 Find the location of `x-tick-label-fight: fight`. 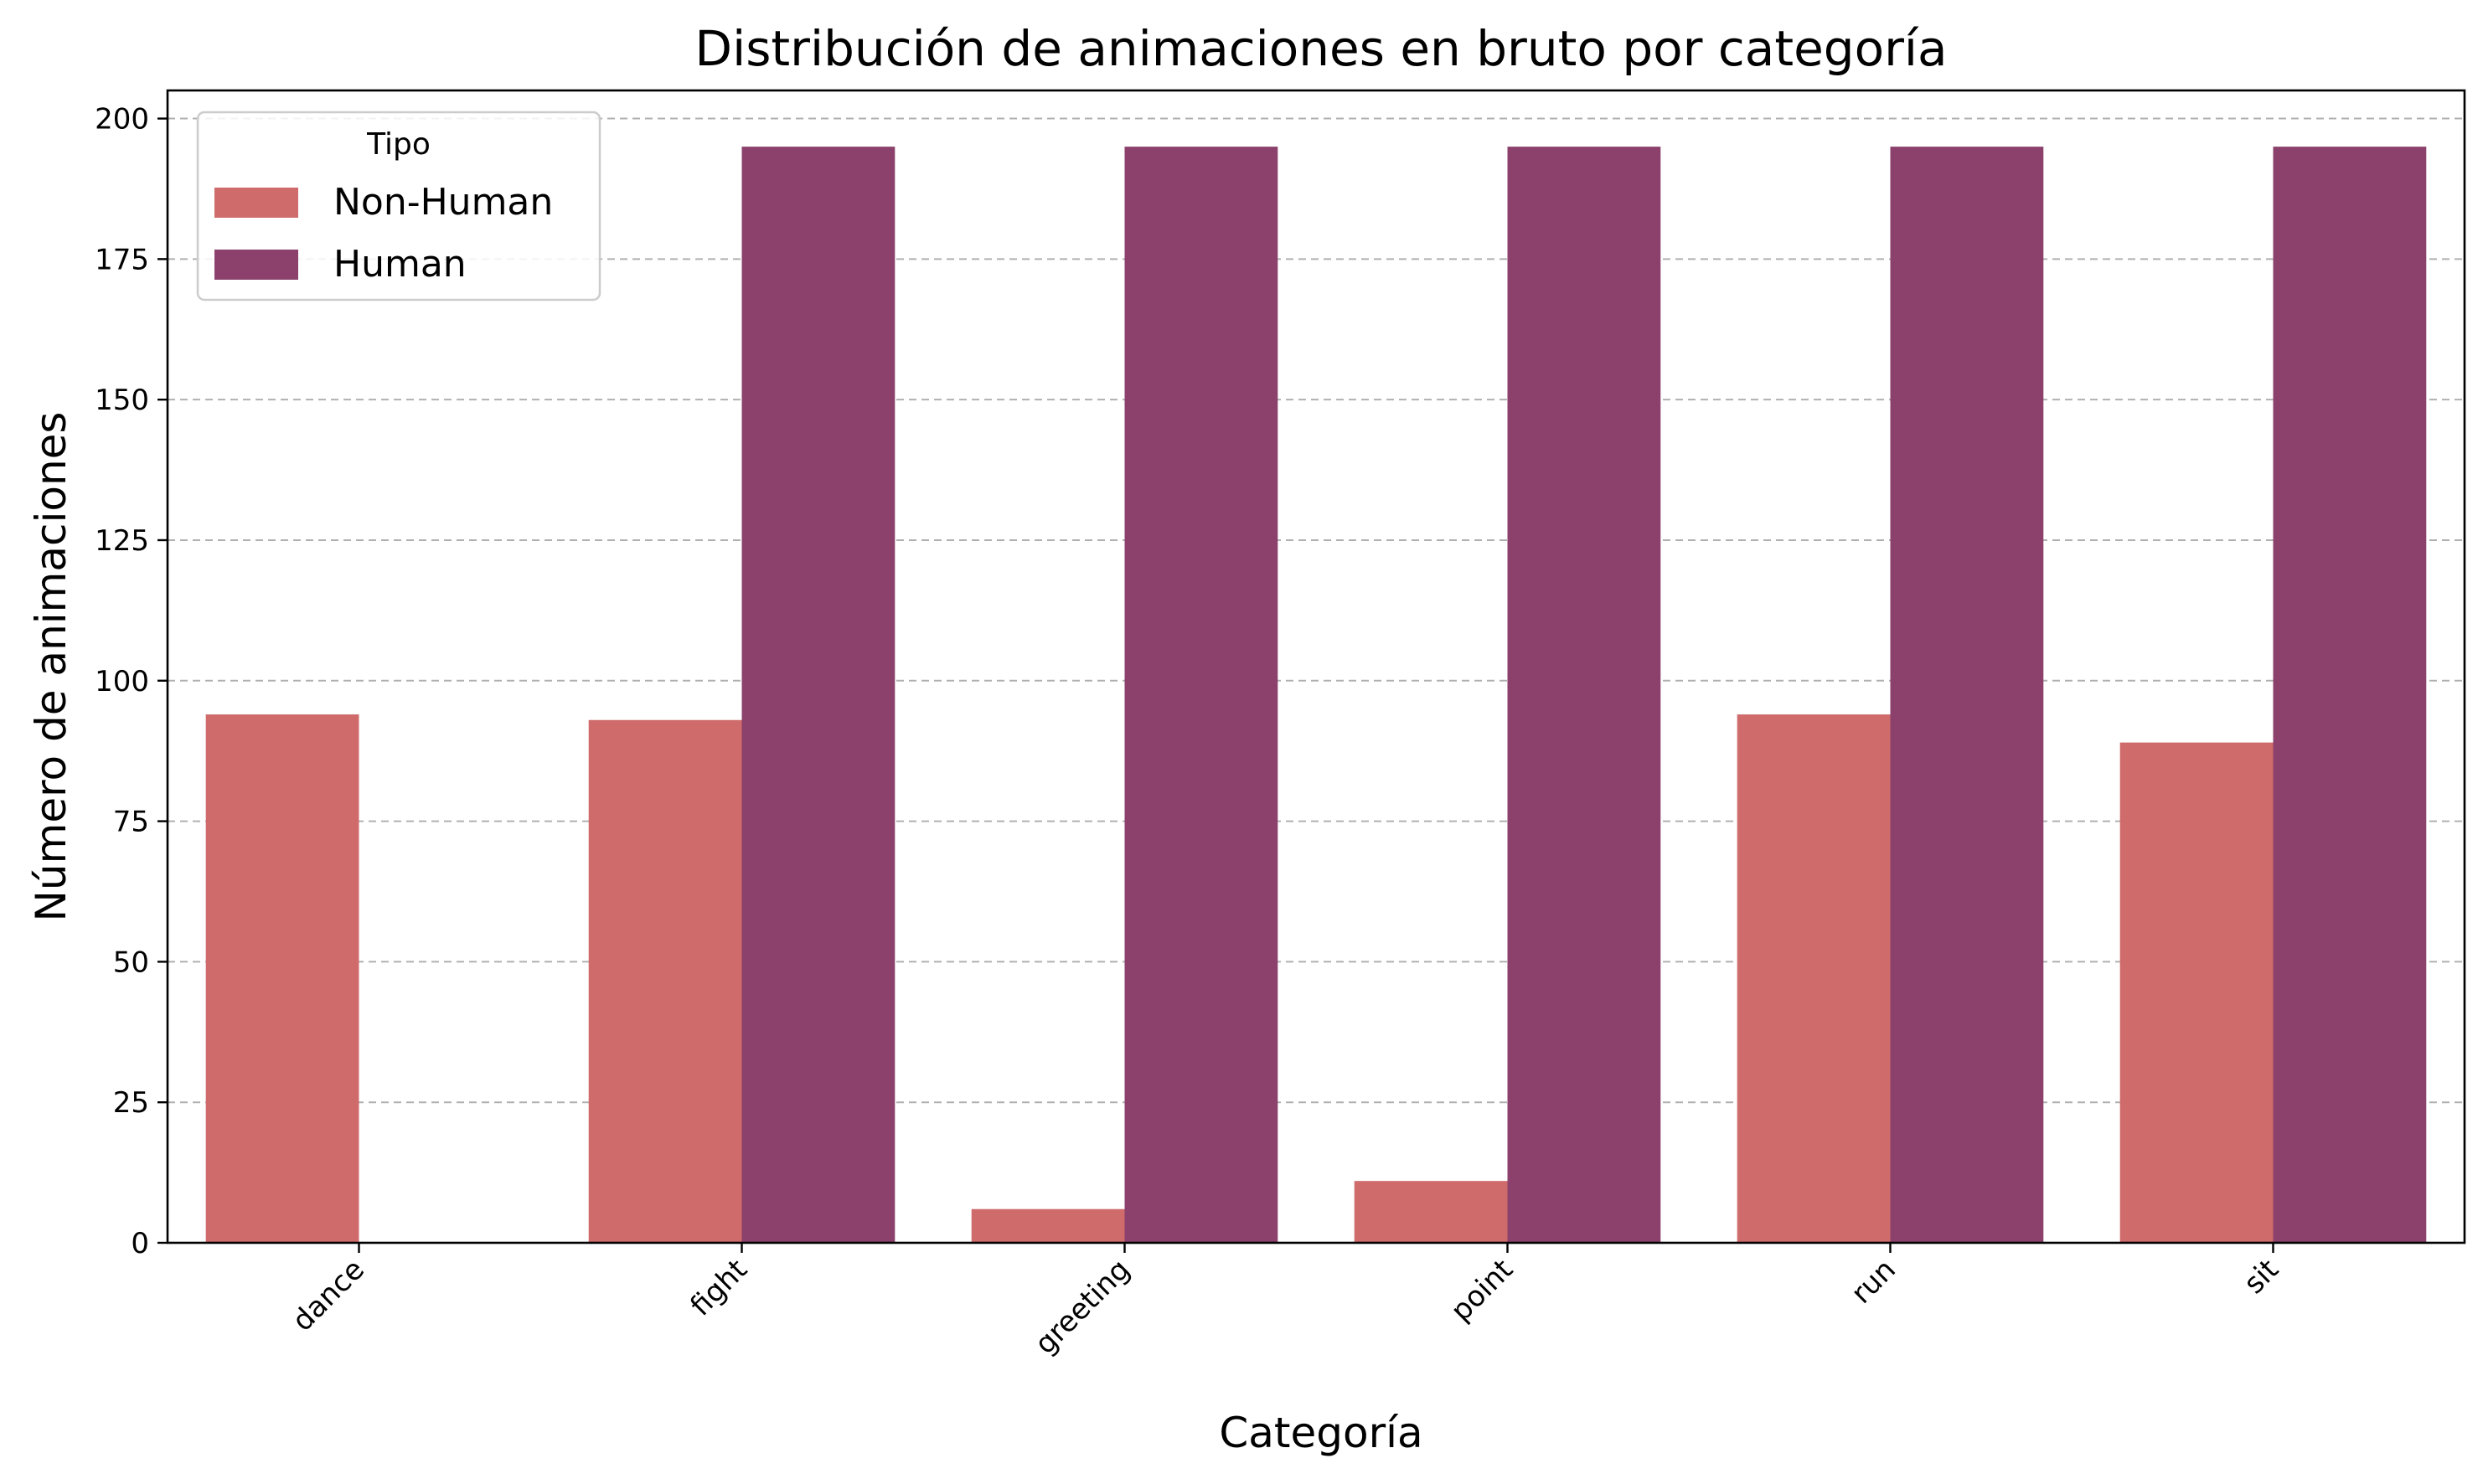

x-tick-label-fight: fight is located at coordinates (719, 1287).